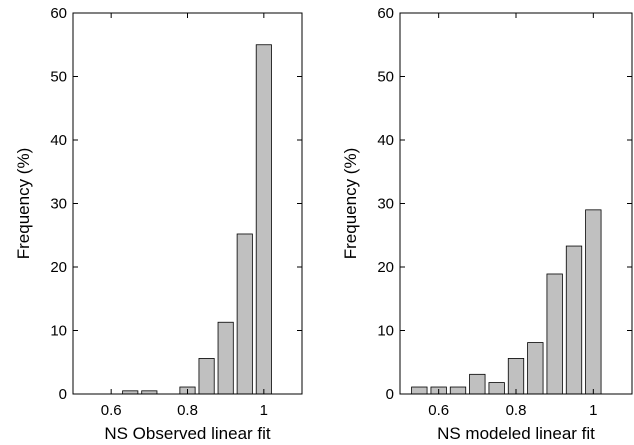 Image resolution: width=634 pixels, height=445 pixels. What do you see at coordinates (187, 433) in the screenshot?
I see `x-axis-label: NS Observed linear fit` at bounding box center [187, 433].